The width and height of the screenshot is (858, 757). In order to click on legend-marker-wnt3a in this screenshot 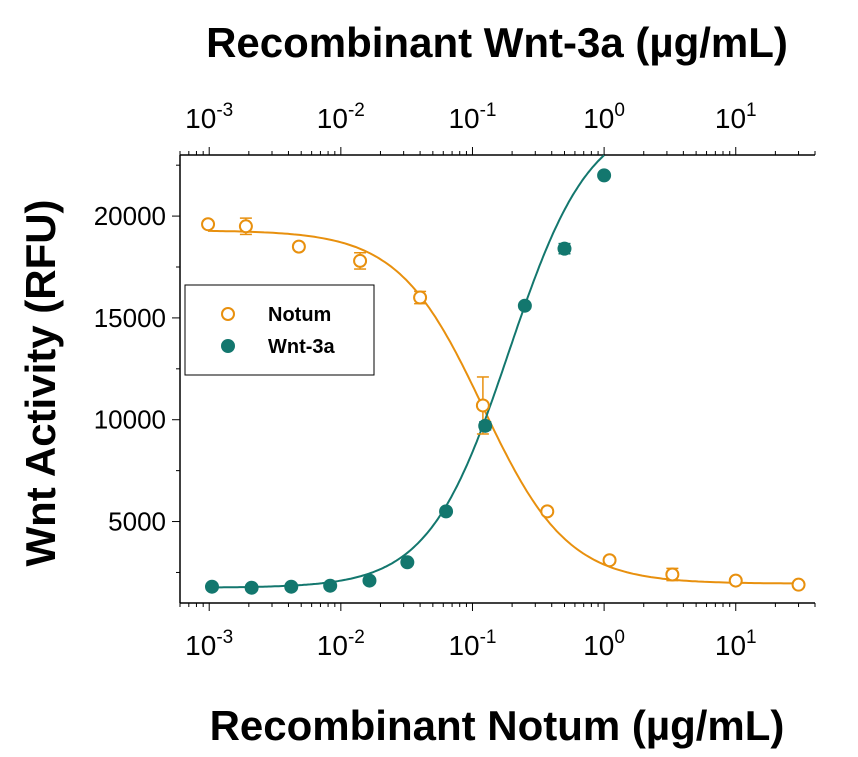, I will do `click(228, 346)`.